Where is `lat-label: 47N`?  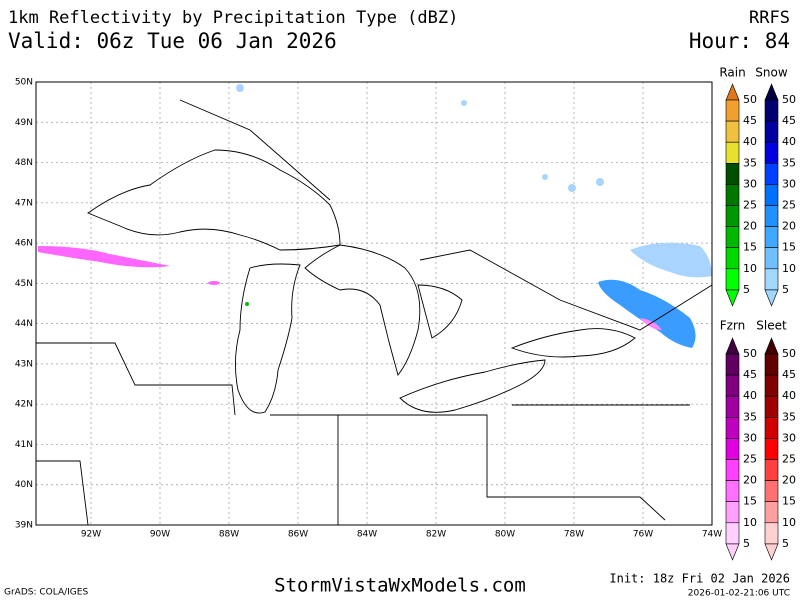 lat-label: 47N is located at coordinates (24, 203).